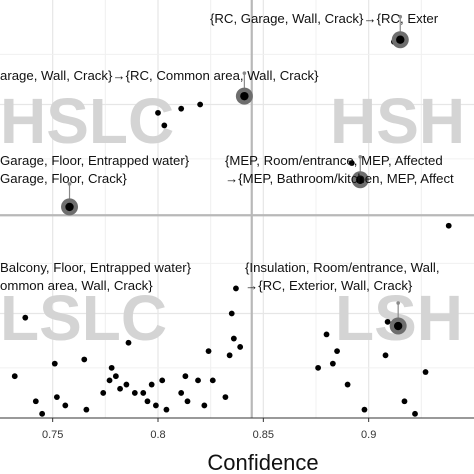 The width and height of the screenshot is (474, 474). Describe the element at coordinates (263, 435) in the screenshot. I see `x-tick-label: 0.85` at that location.